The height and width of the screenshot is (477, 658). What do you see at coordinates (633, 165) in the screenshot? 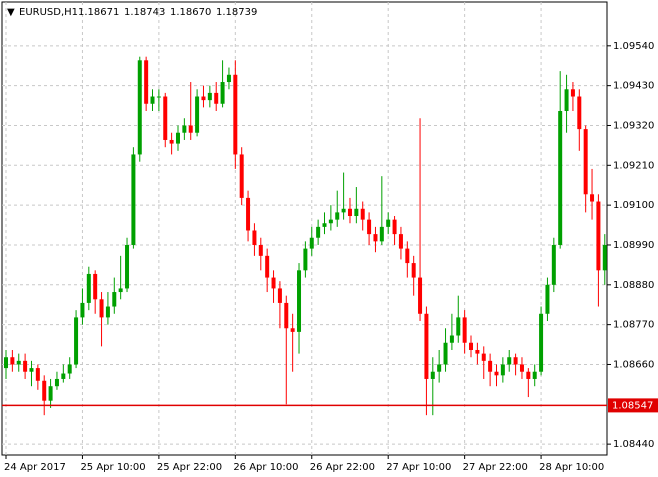
I see `y-tick-label: 1.09210` at bounding box center [633, 165].